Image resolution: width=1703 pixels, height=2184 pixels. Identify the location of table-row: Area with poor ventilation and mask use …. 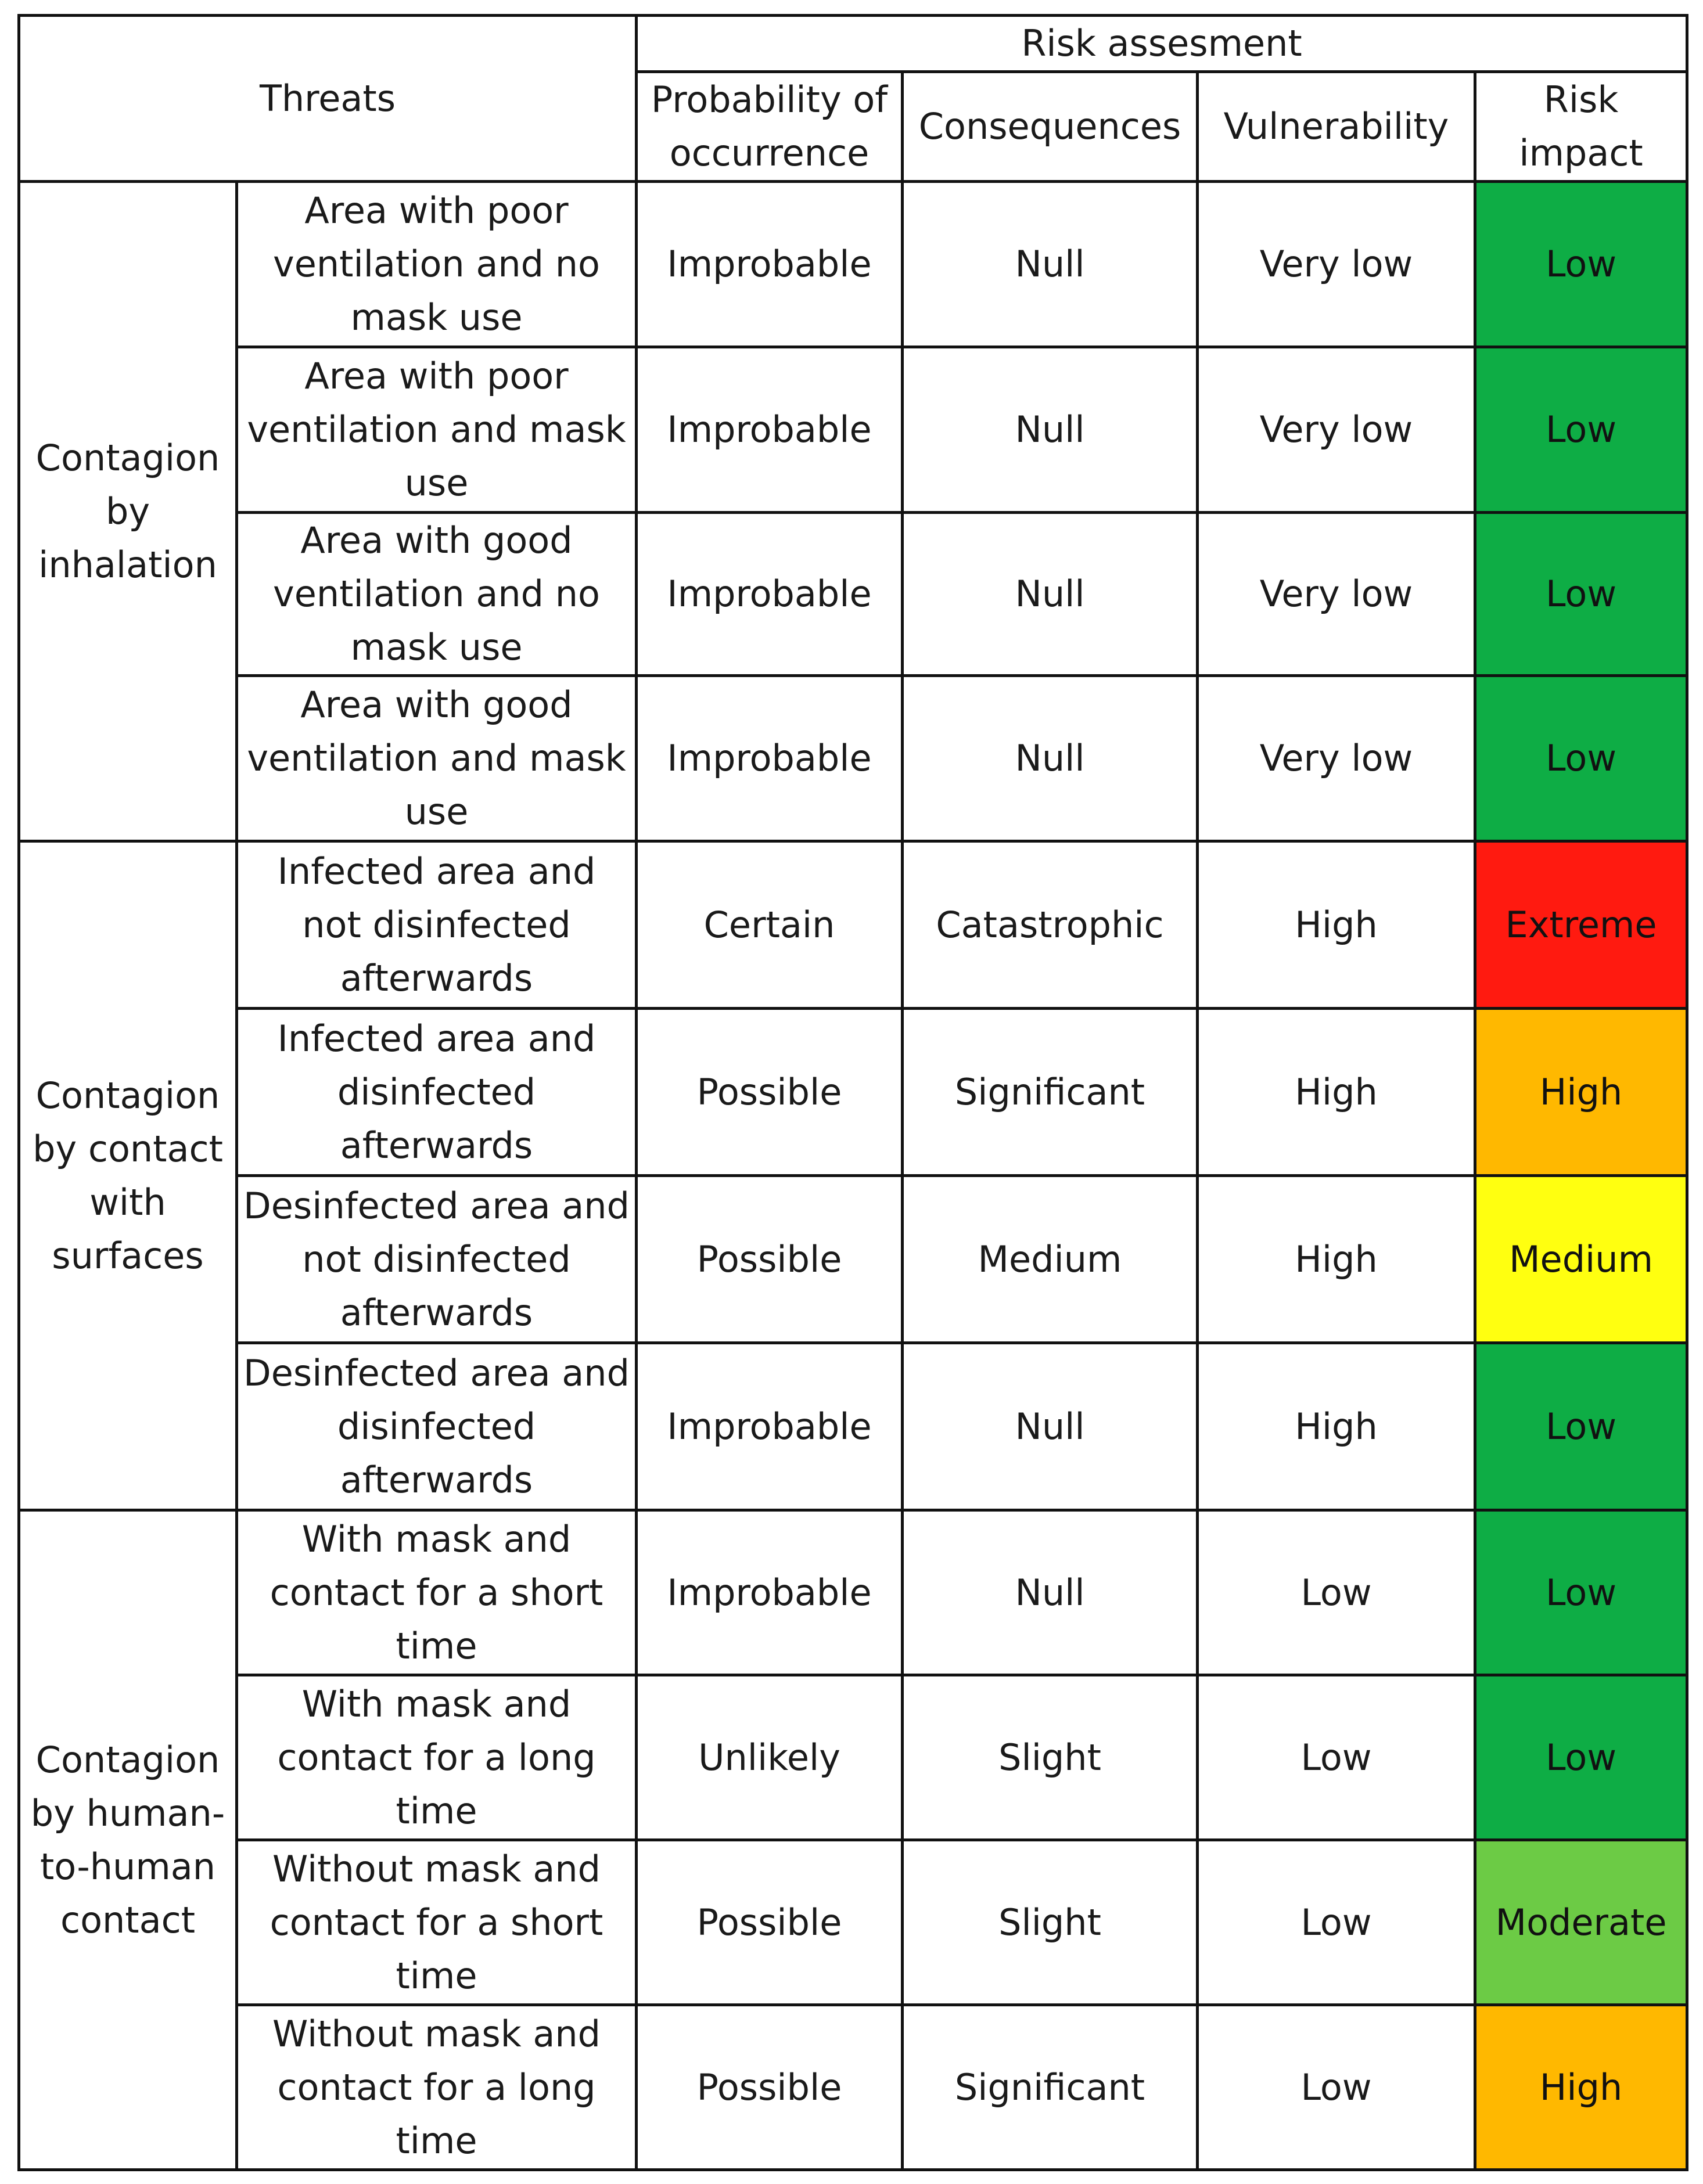
(854, 430).